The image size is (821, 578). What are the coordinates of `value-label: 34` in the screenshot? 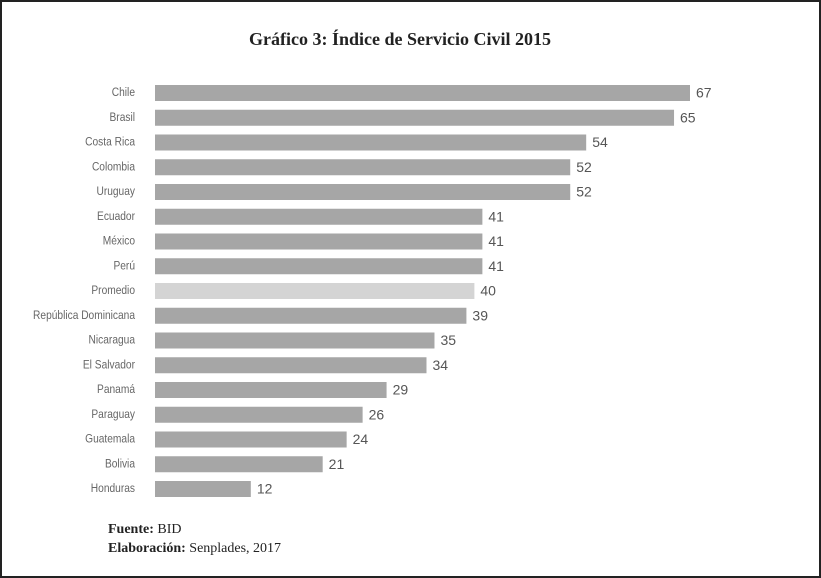 It's located at (440, 365).